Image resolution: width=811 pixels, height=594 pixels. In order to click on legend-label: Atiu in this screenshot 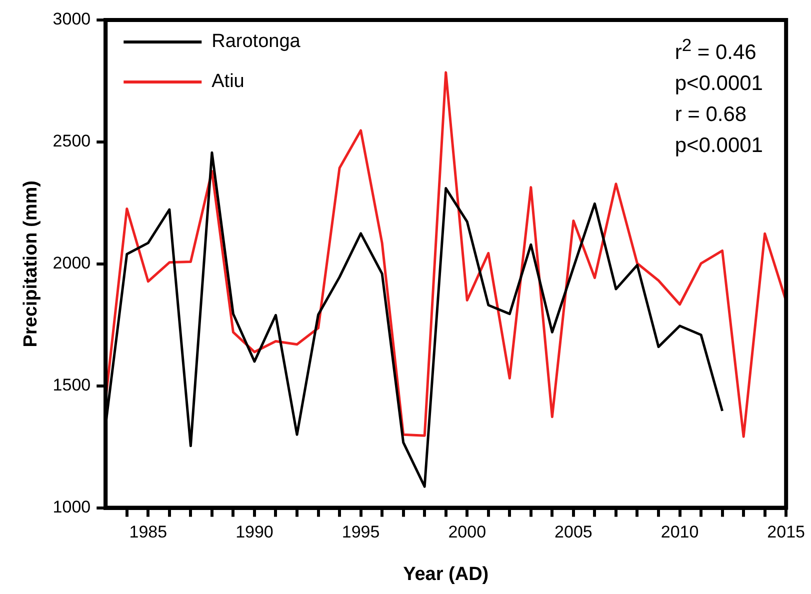, I will do `click(228, 81)`.